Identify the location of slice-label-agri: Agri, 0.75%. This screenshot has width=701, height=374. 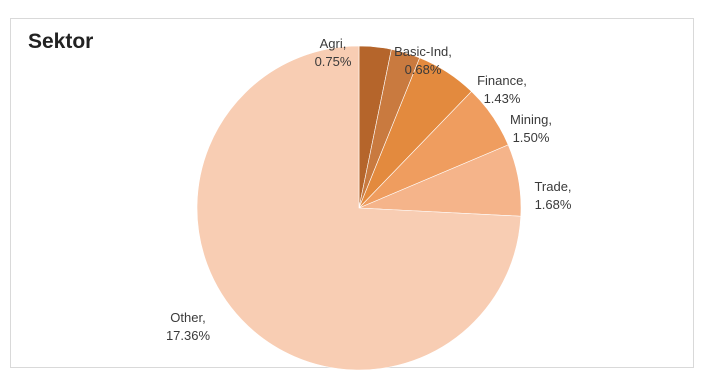
(333, 52).